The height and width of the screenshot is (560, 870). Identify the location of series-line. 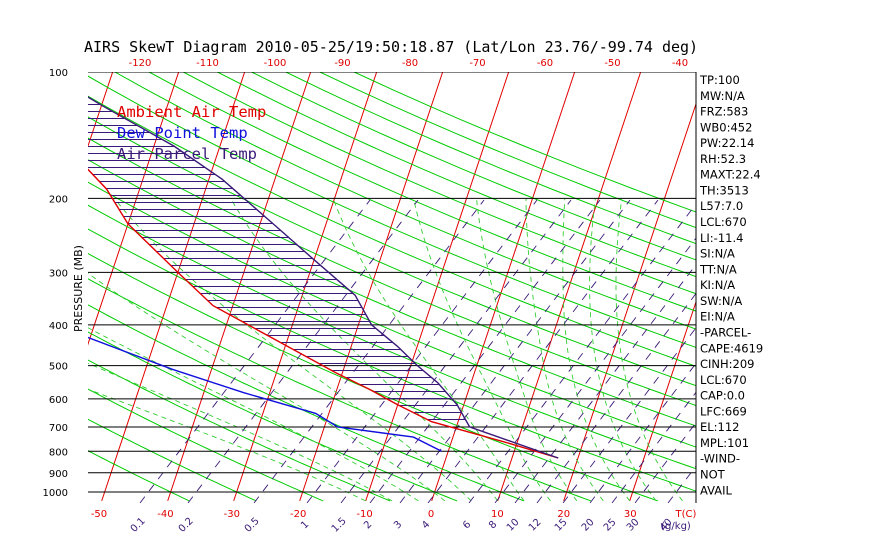
(265, 394).